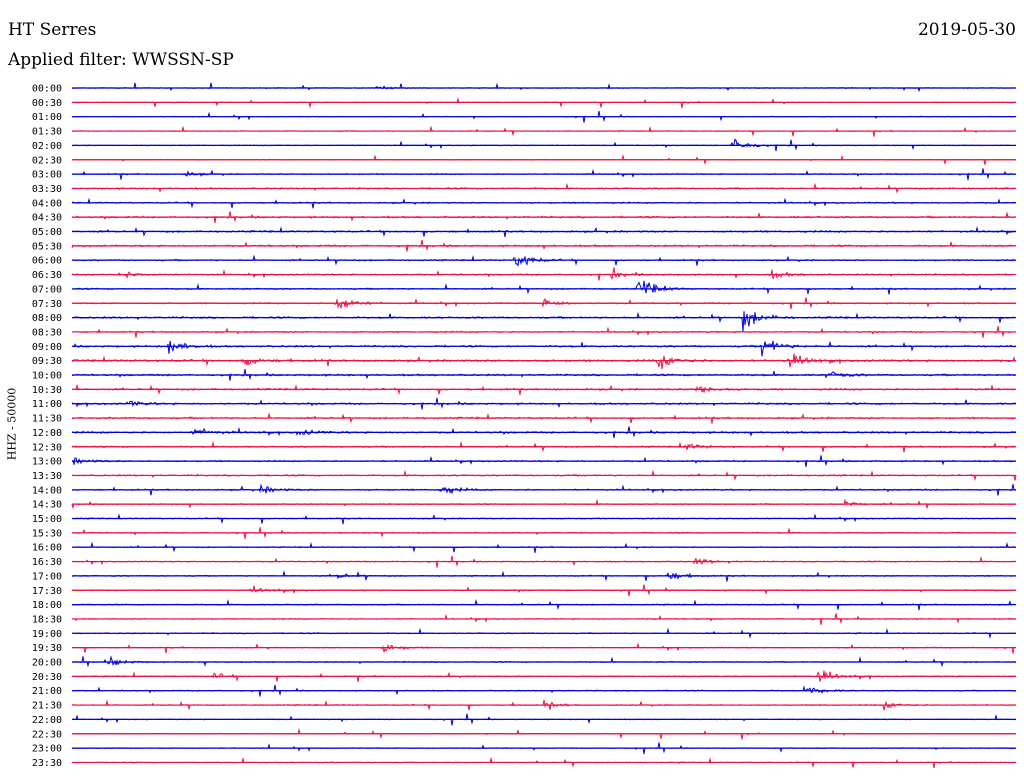 The height and width of the screenshot is (780, 1024). I want to click on row-time-label: 15:00, so click(47, 519).